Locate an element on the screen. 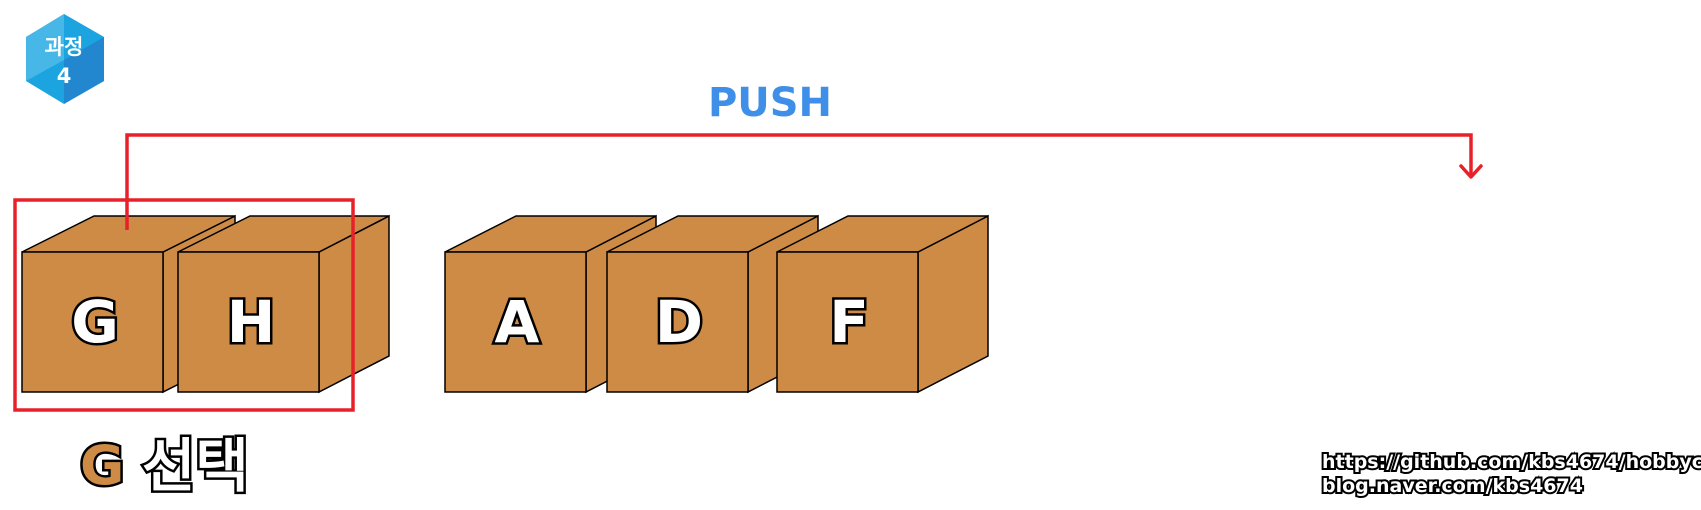 The height and width of the screenshot is (510, 1701). step-badge: 과정 4 is located at coordinates (65, 59).